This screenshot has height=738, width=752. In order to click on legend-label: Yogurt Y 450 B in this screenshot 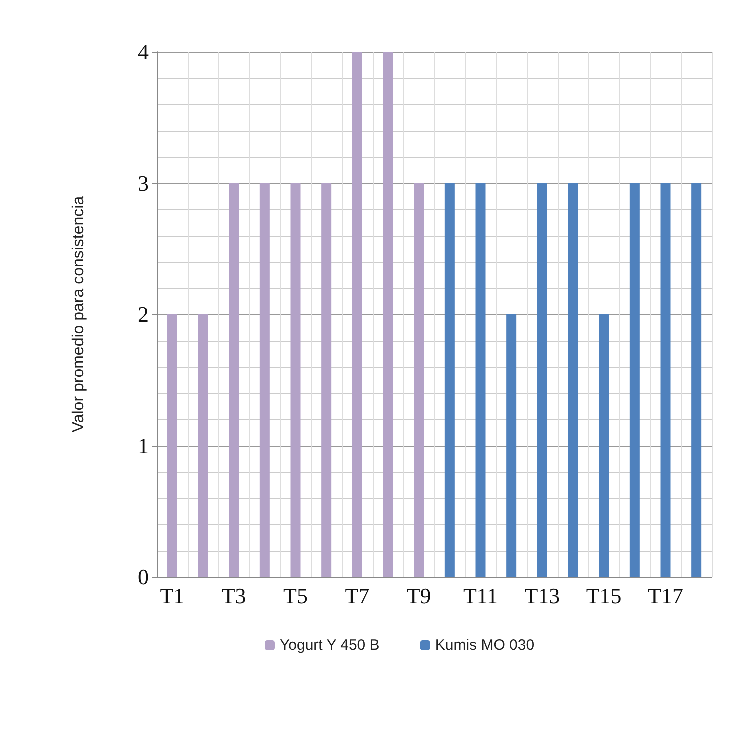, I will do `click(330, 645)`.